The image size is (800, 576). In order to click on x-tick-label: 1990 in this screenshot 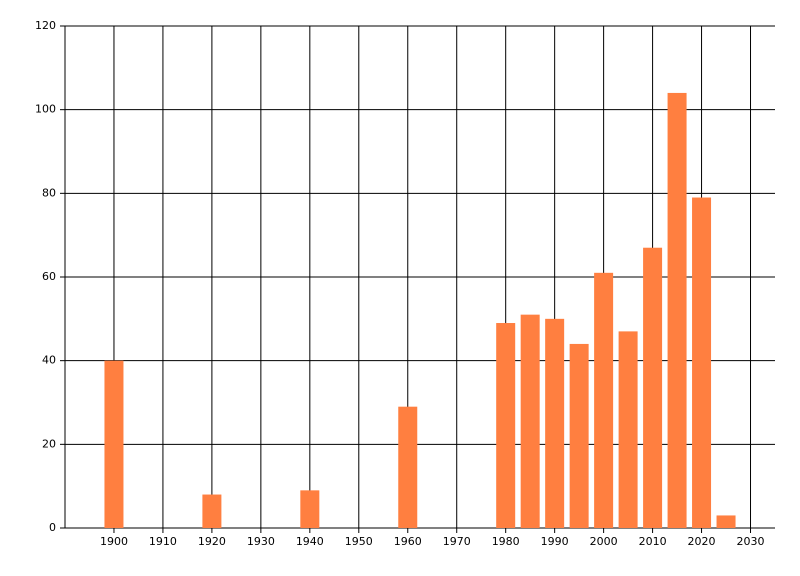, I will do `click(555, 541)`.